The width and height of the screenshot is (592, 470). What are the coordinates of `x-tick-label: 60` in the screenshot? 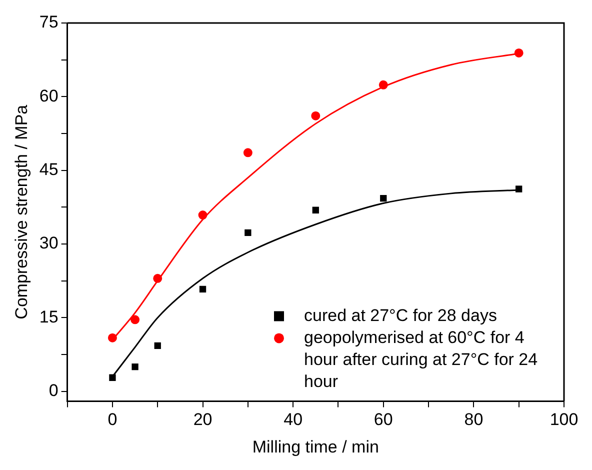 It's located at (383, 420).